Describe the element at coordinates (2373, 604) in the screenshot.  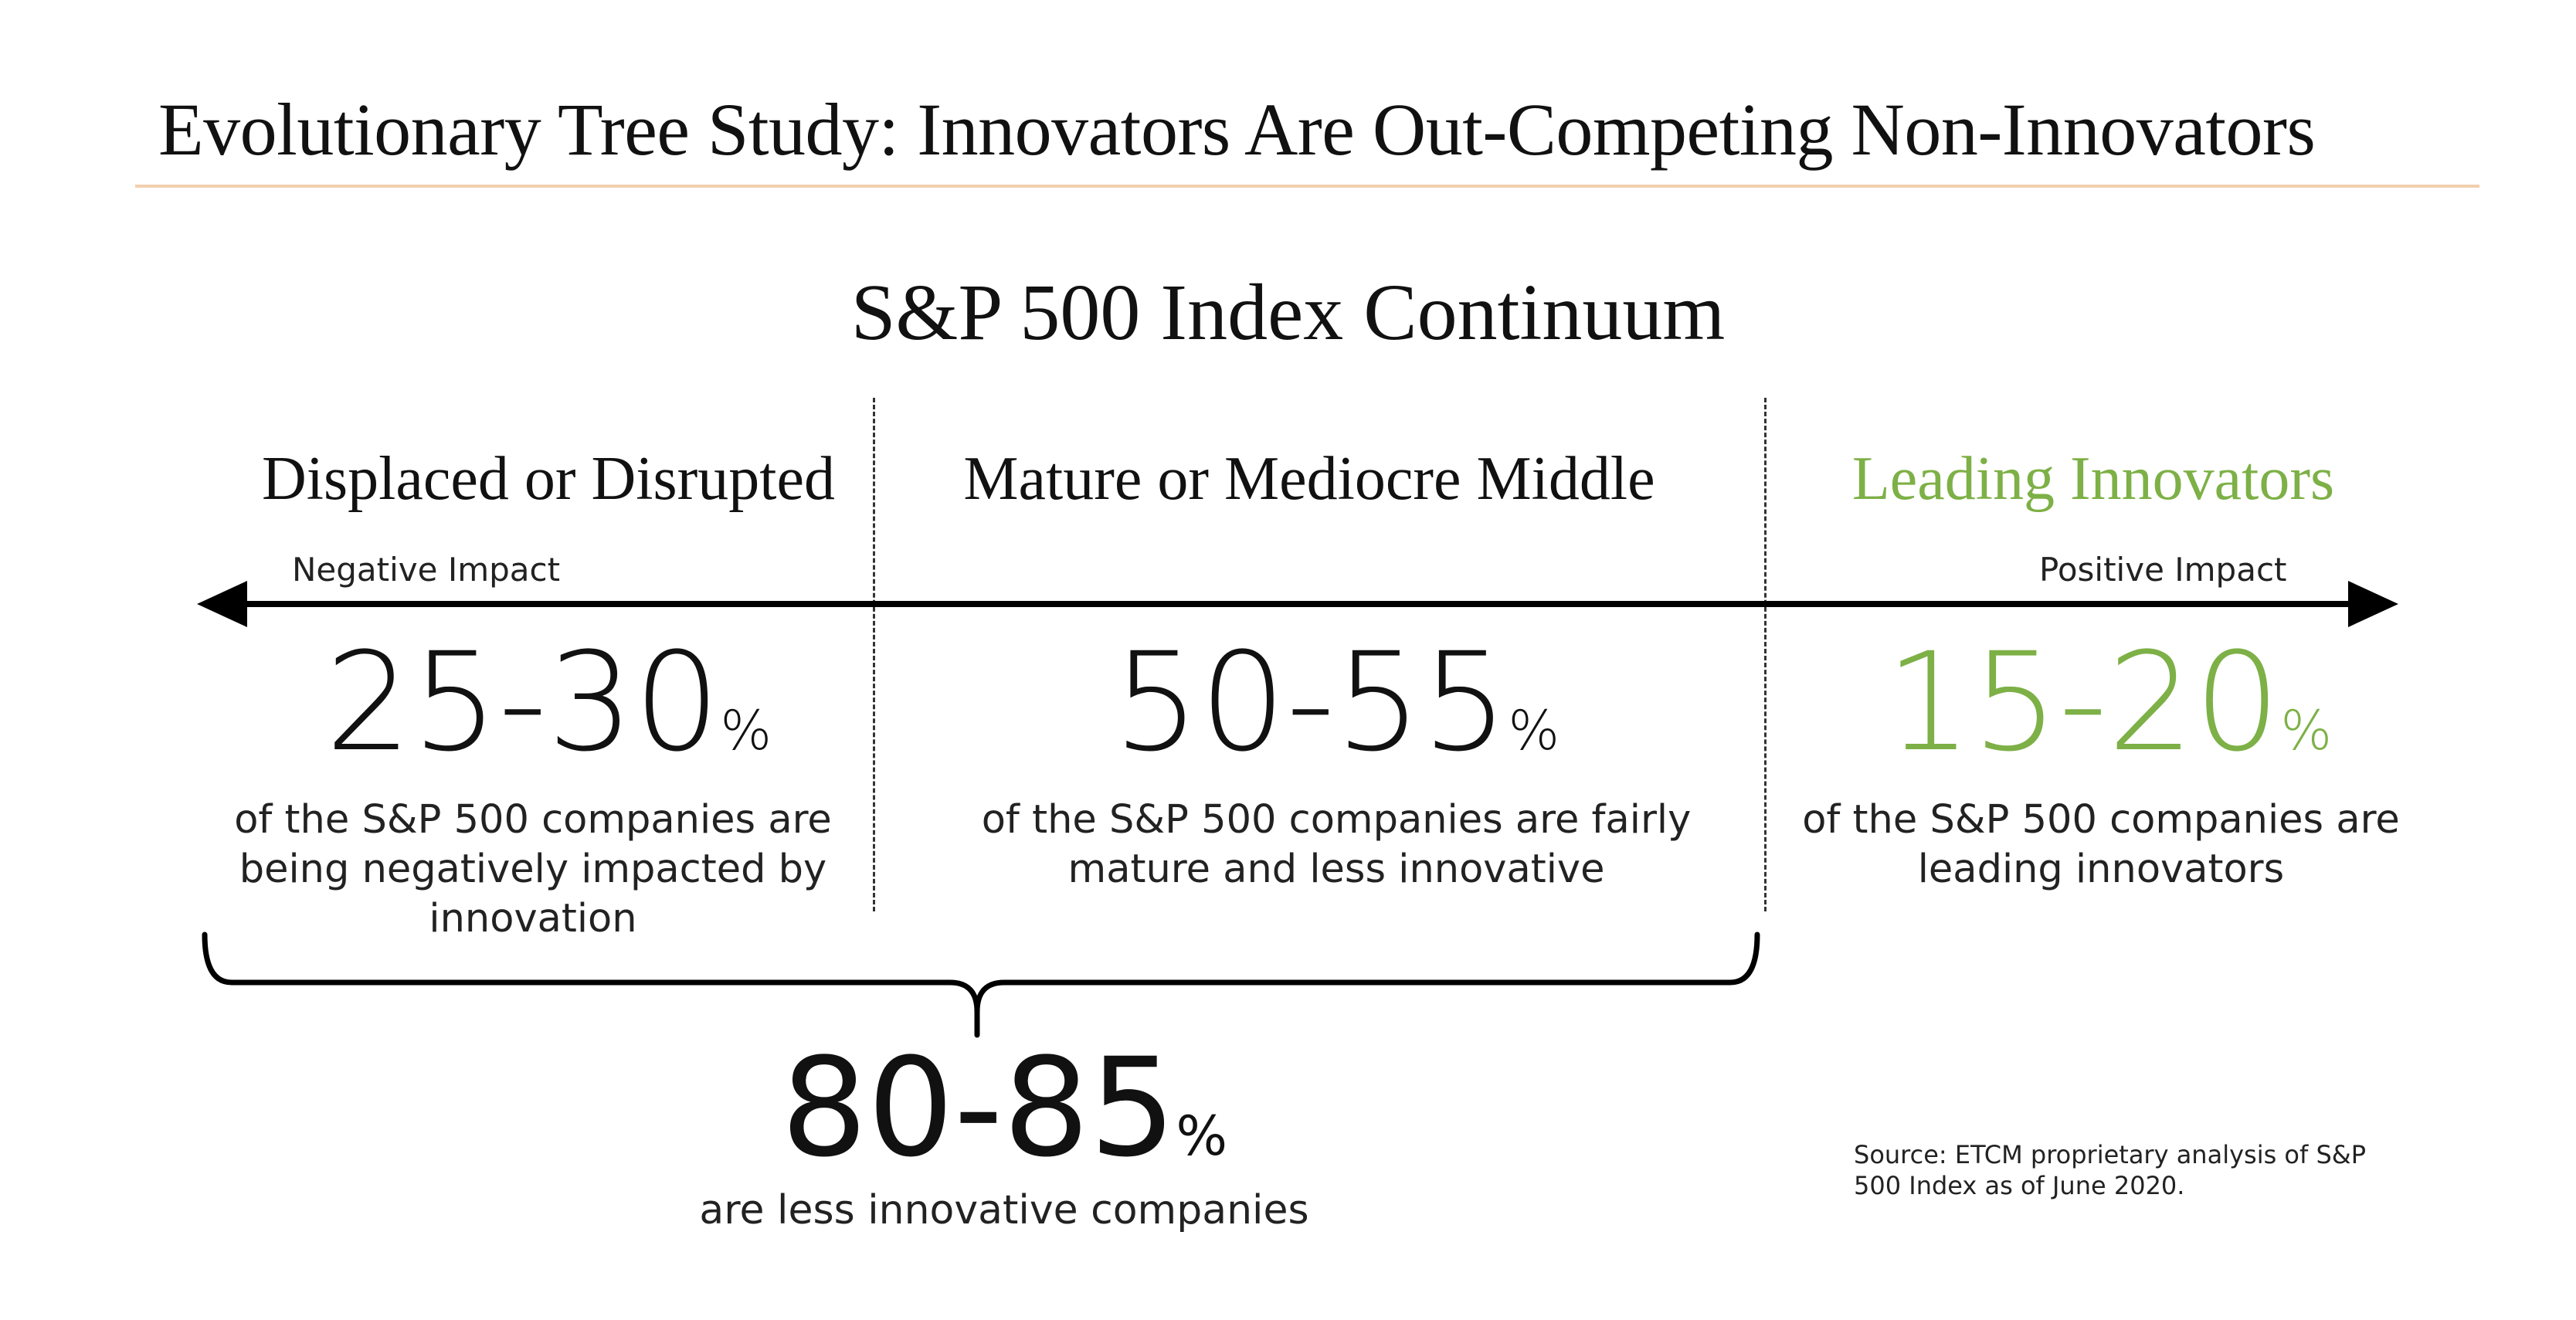
I see `right-arrow-icon` at that location.